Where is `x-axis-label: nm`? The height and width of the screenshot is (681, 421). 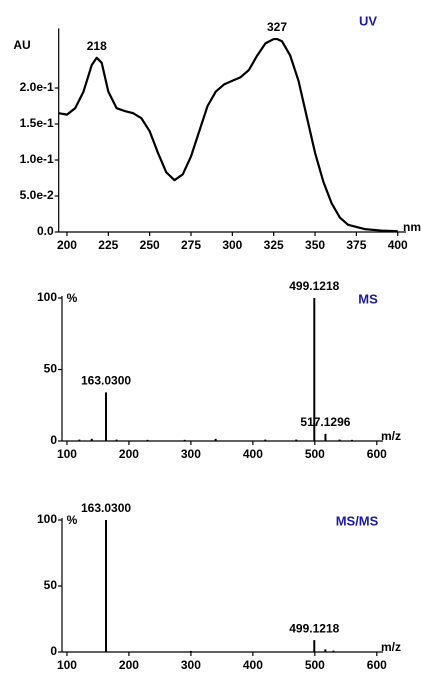 x-axis-label: nm is located at coordinates (412, 227).